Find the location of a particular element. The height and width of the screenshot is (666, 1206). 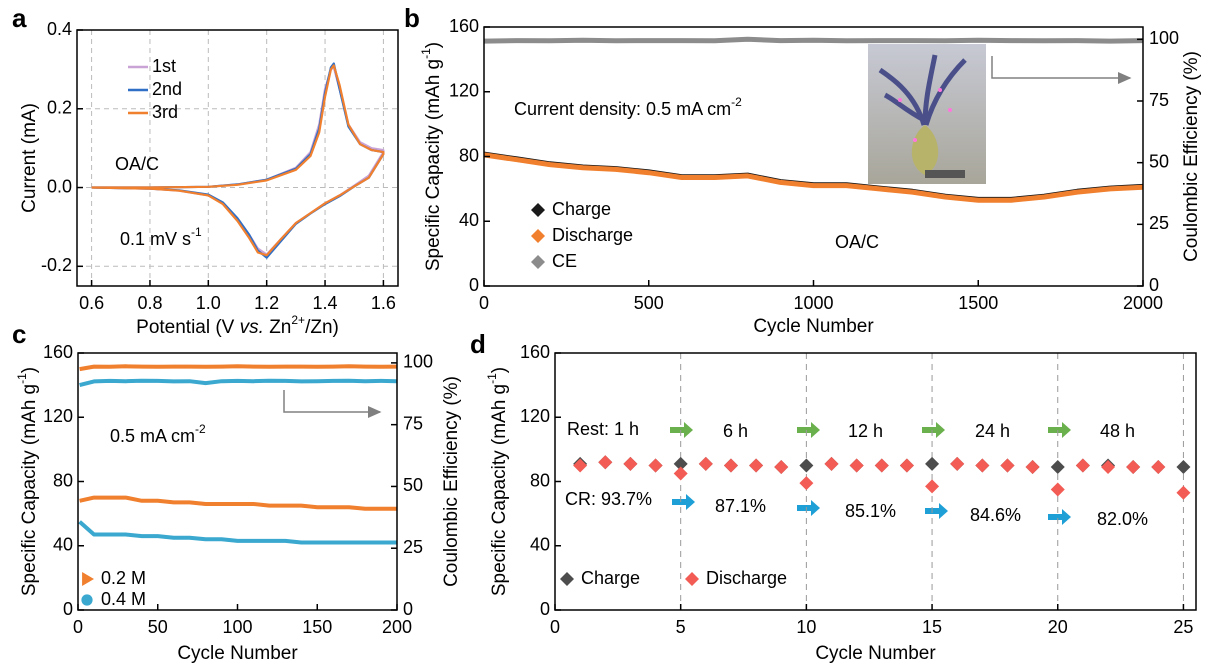

x-tick-label: 15 is located at coordinates (932, 627).